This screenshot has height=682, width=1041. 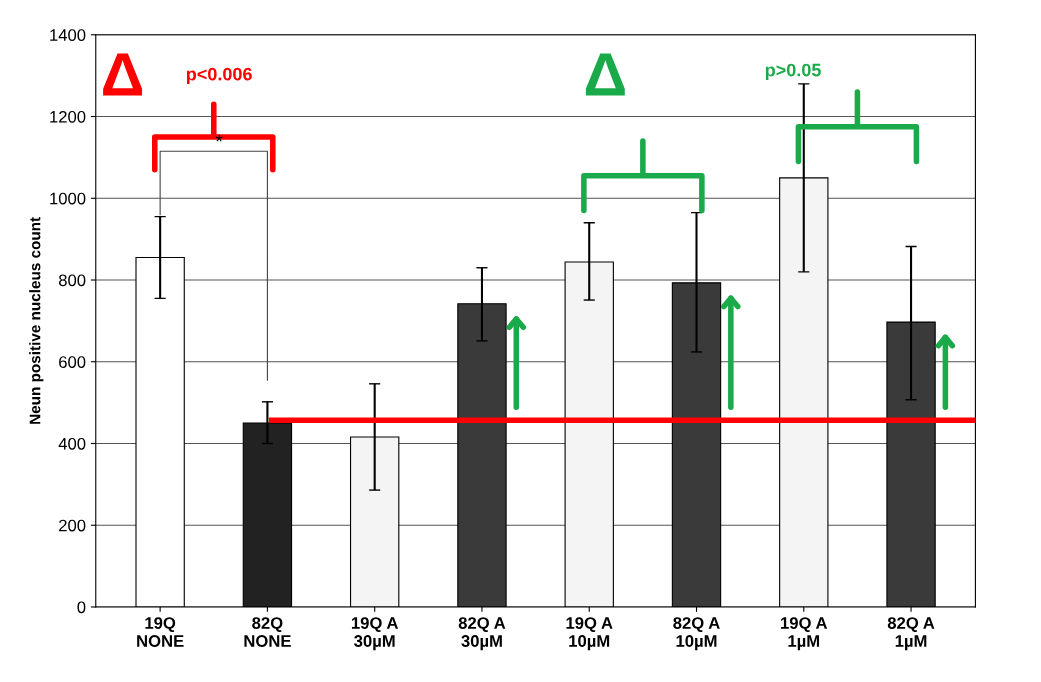 I want to click on x-tick-label: 82Q A 1µM, so click(x=911, y=634).